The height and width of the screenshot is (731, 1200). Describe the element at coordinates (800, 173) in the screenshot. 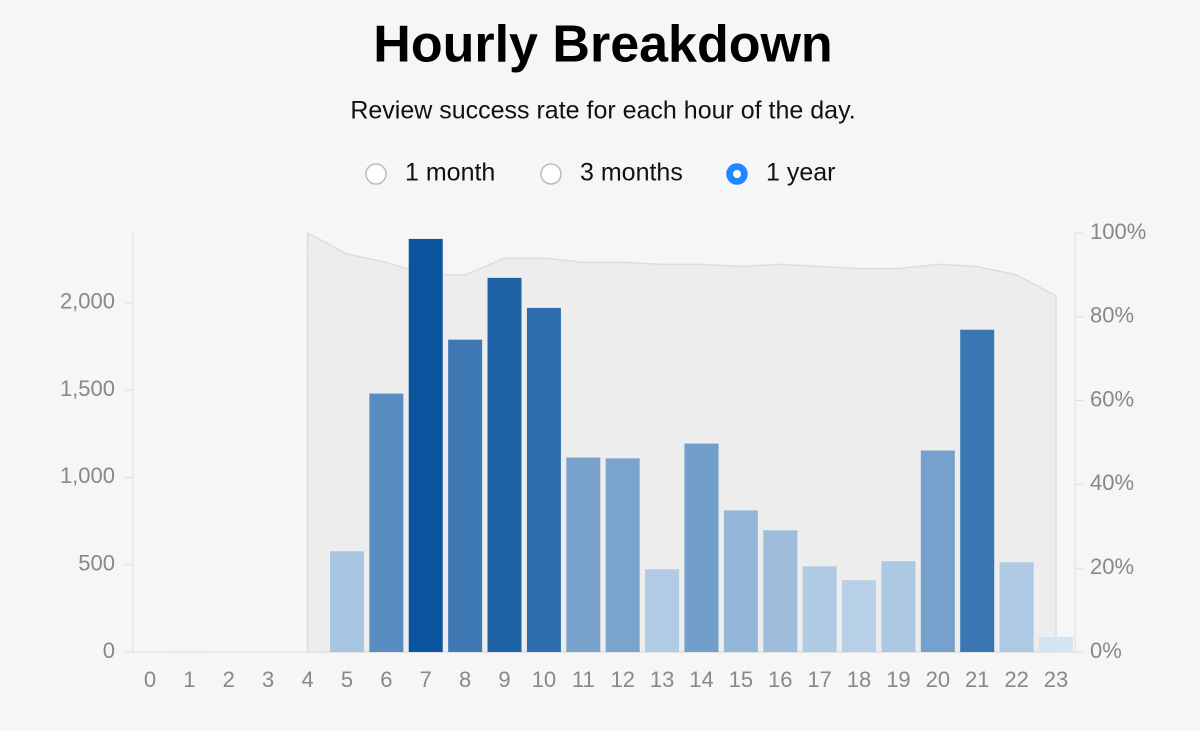

I see `radio-label: 1 year` at that location.